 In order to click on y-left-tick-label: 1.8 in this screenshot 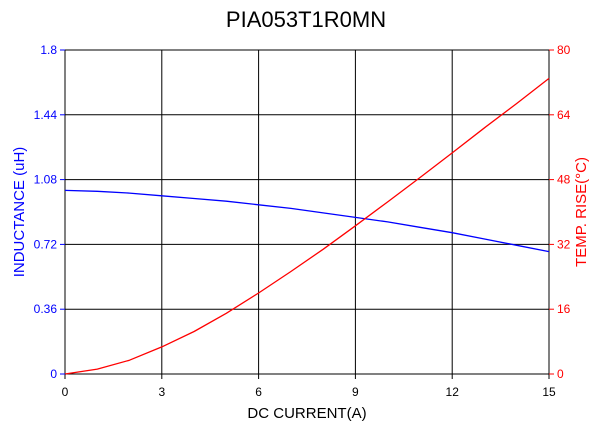, I will do `click(48, 50)`.